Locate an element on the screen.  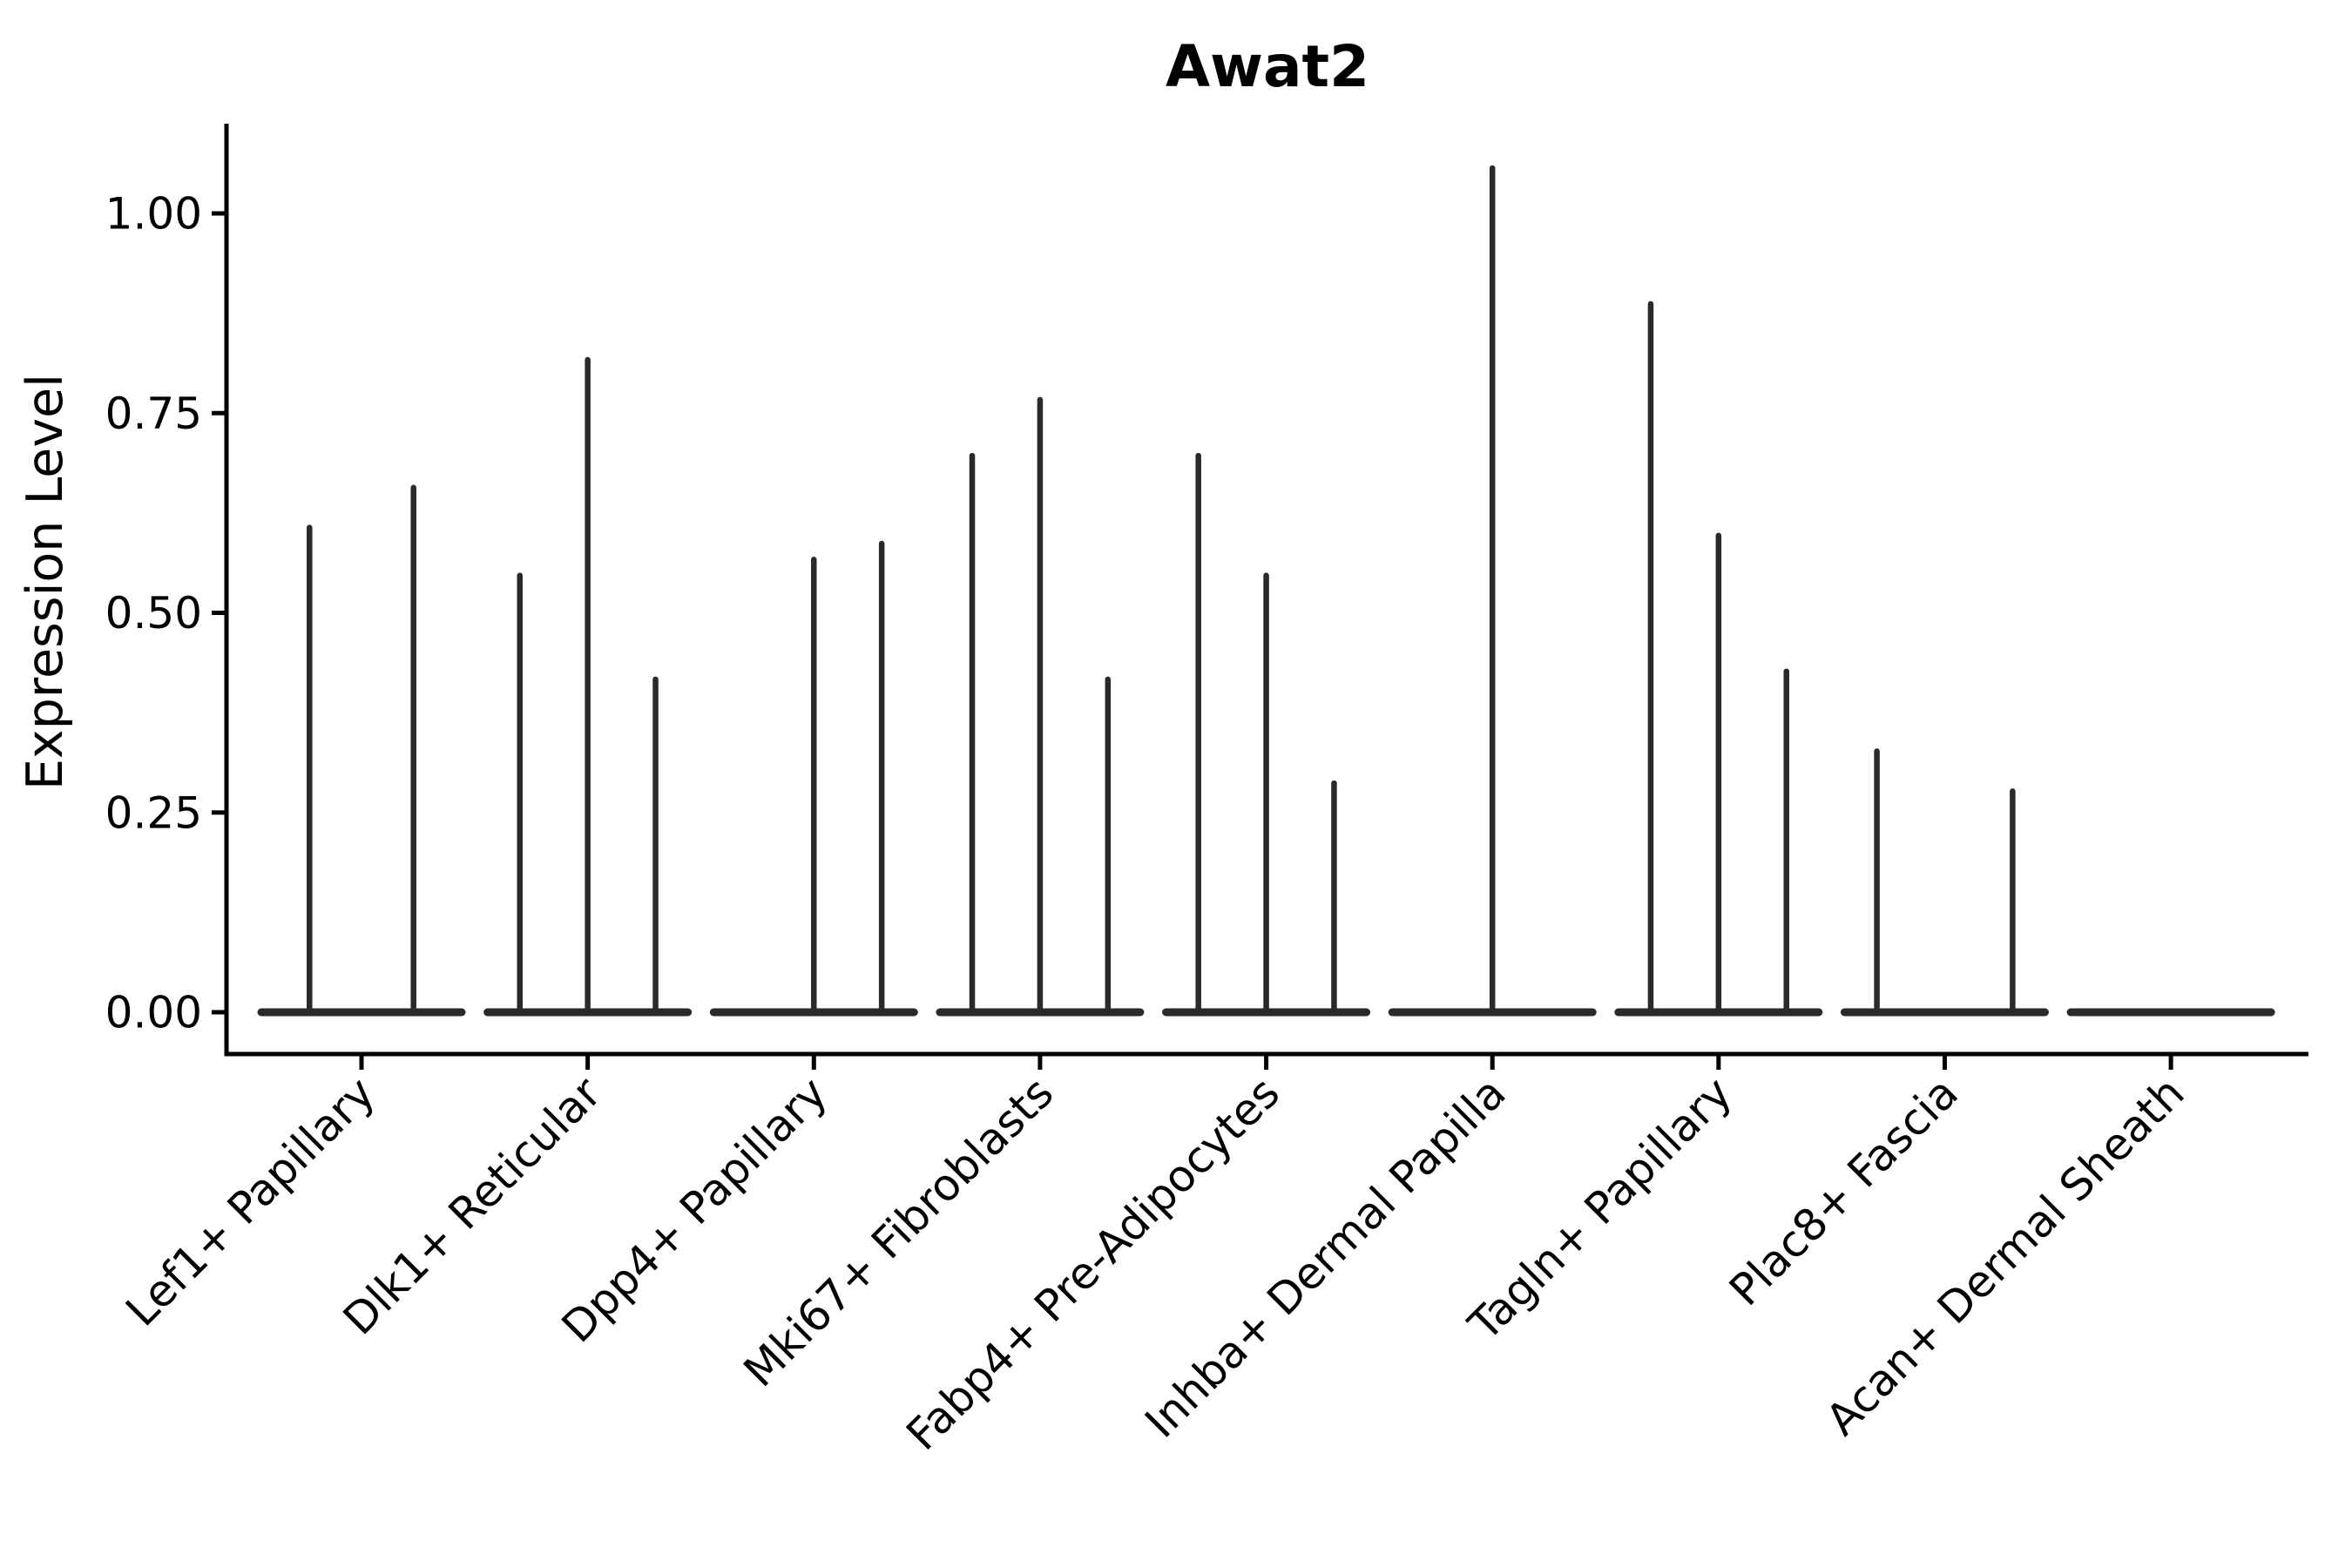
y-tick-label: 1.00 is located at coordinates (153, 215).